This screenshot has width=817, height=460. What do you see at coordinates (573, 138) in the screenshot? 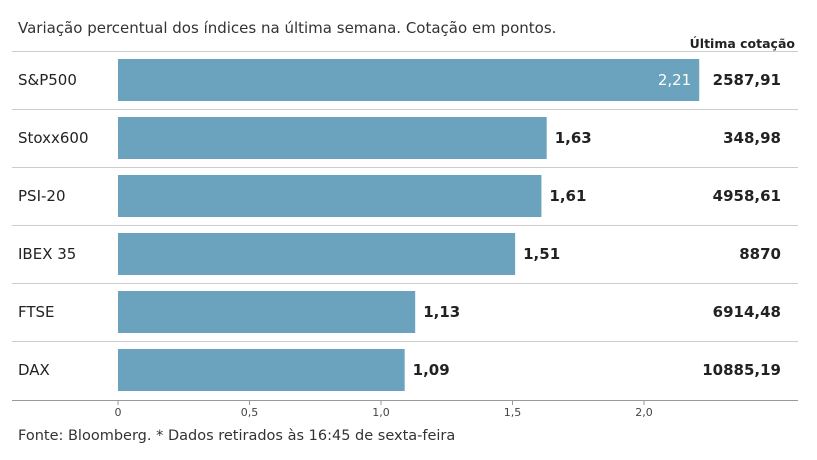
I see `data-label: 1,63` at bounding box center [573, 138].